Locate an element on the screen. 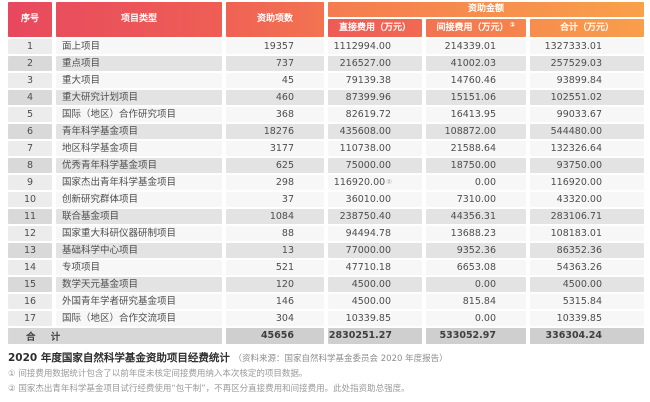 This screenshot has height=402, width=650. table-row: 2 重点项目 737 216527.00 41002.03 257529.03 is located at coordinates (326, 63).